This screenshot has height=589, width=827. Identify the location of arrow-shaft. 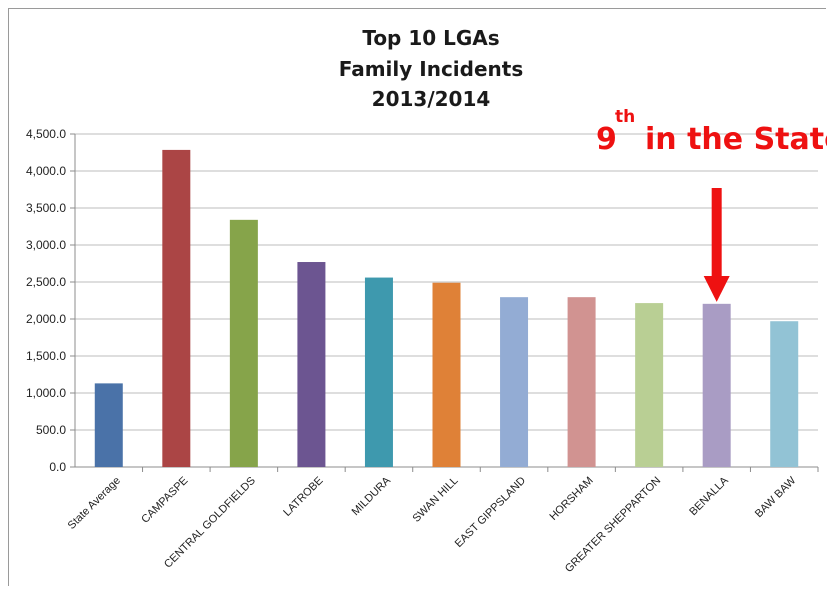
(716, 232).